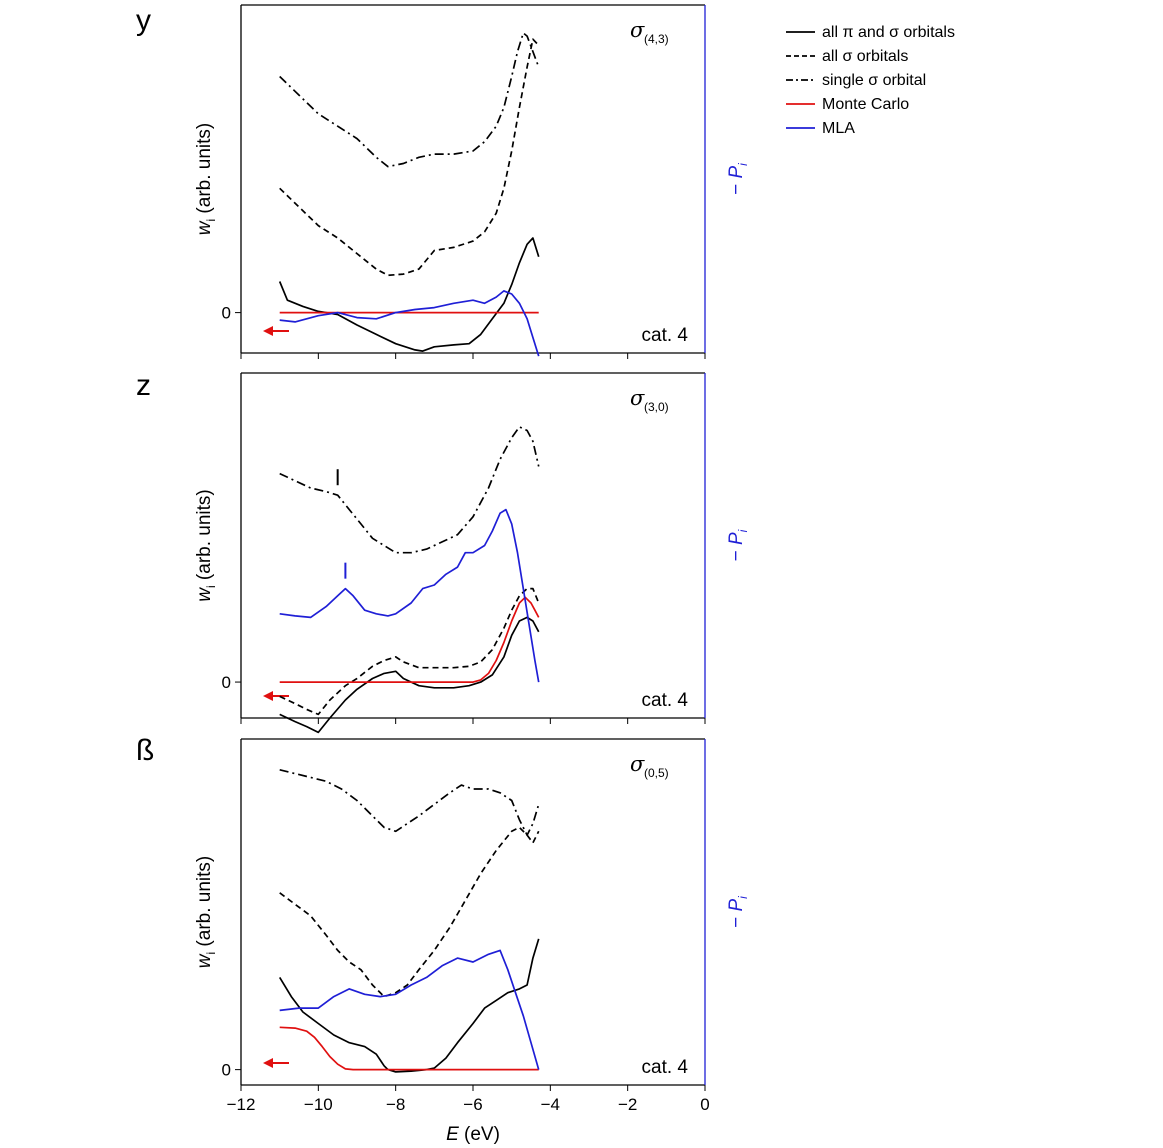 The image size is (1163, 1148). I want to click on legend-item: all π and σ orbitals, so click(870, 32).